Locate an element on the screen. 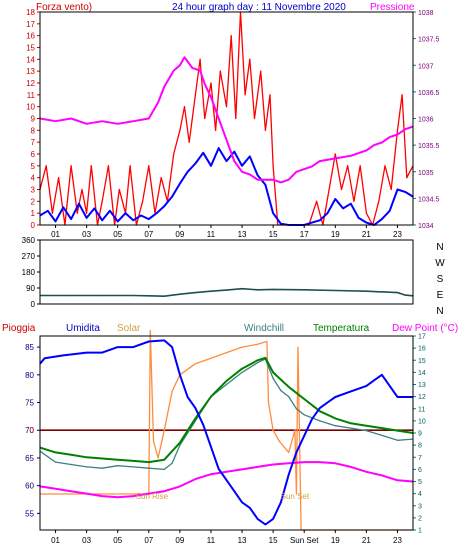 The image size is (466, 555). y-right-tick-label: 1035 is located at coordinates (426, 173).